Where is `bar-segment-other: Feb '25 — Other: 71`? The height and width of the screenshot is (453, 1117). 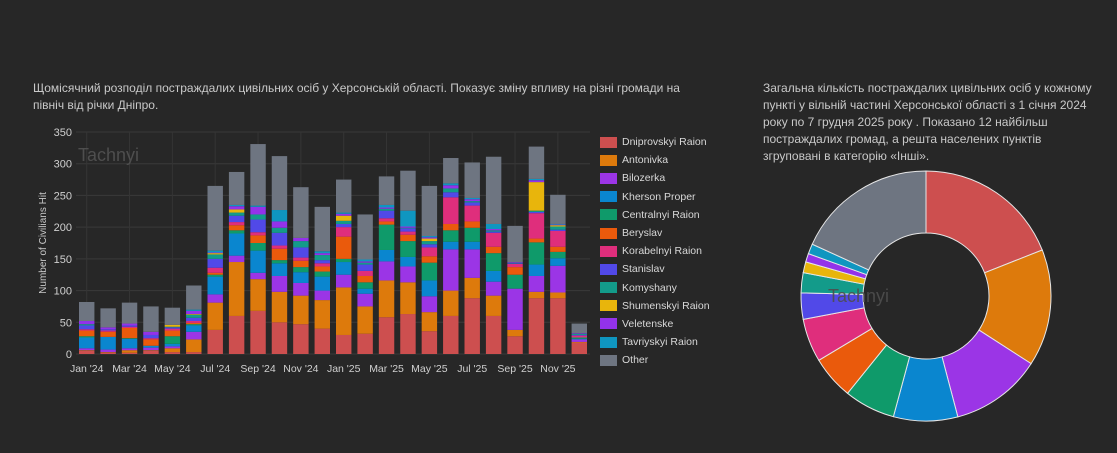
bar-segment-other: Feb '25 — Other: 71 is located at coordinates (365, 237).